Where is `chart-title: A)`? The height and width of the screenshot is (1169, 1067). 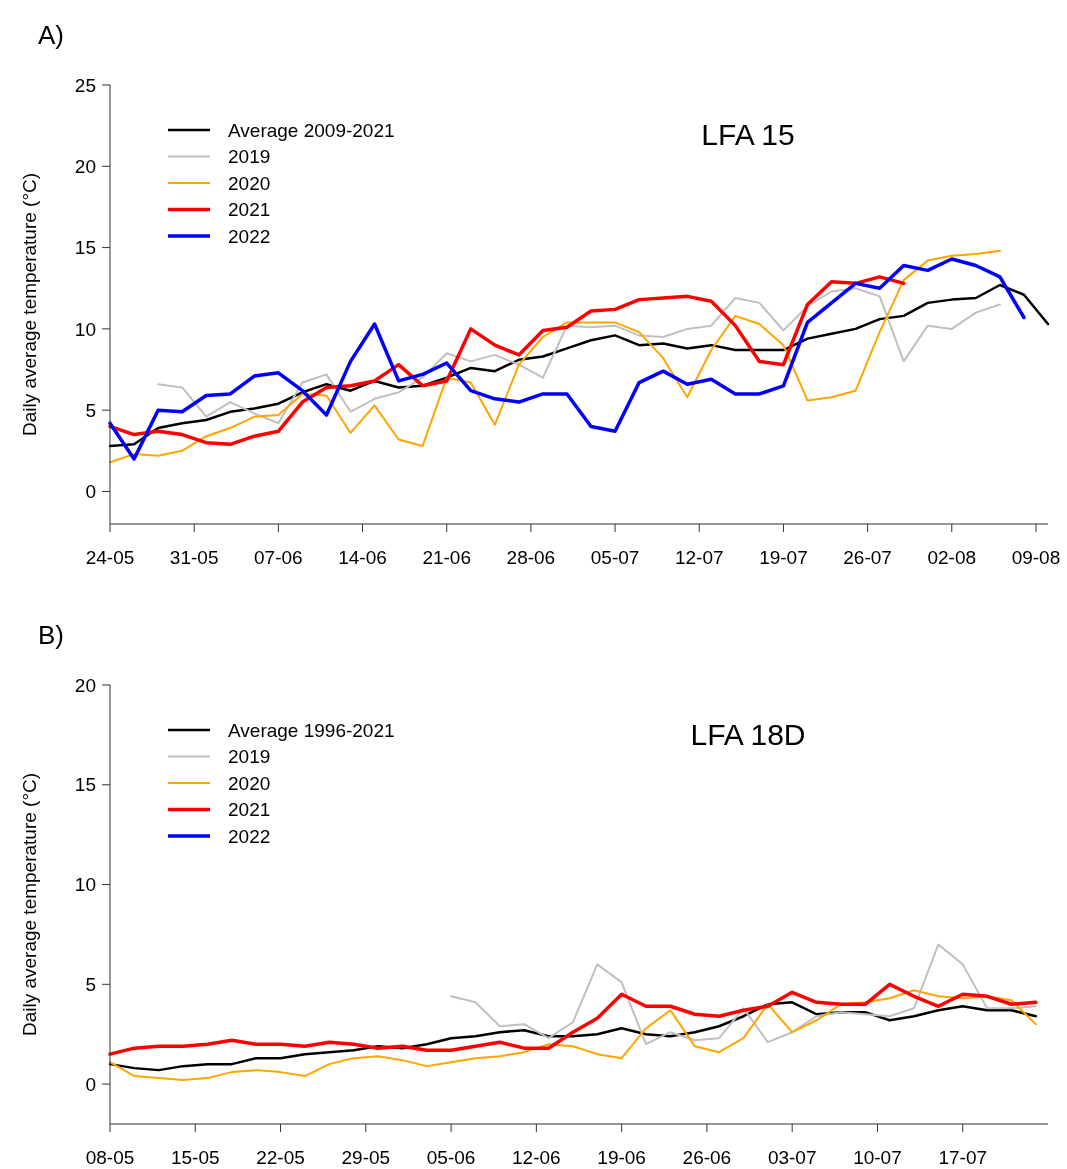 chart-title: A) is located at coordinates (51, 35).